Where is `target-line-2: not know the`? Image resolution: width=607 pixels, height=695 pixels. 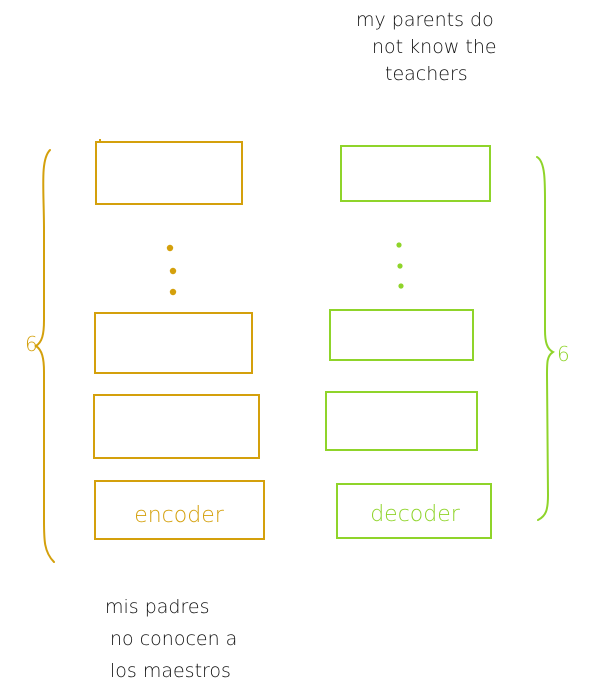 target-line-2: not know the is located at coordinates (434, 47).